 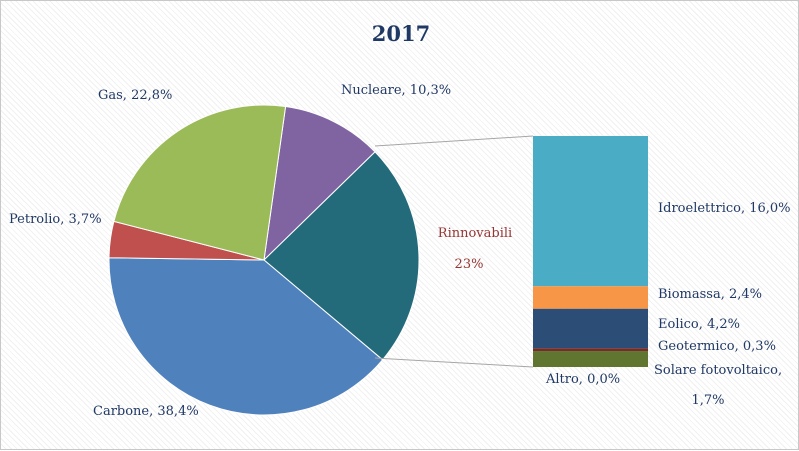 I want to click on label-idroelettrico: Idroelettrico, 16,0%, so click(x=724, y=208).